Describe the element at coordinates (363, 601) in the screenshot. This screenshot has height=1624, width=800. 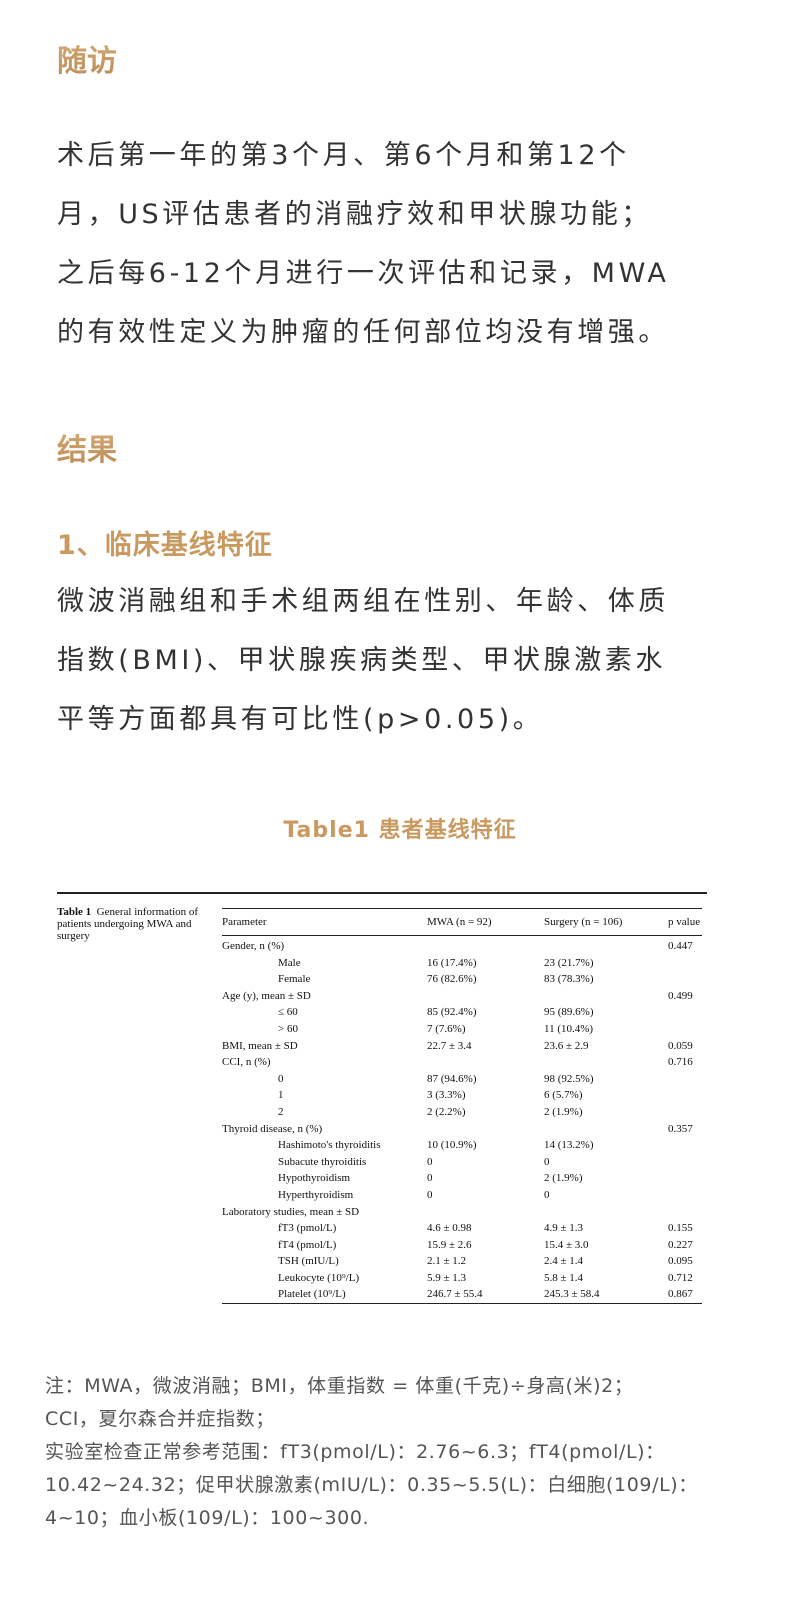
I see `text-line: 微波消融组和手术组两组在性别、年龄、体质` at that location.